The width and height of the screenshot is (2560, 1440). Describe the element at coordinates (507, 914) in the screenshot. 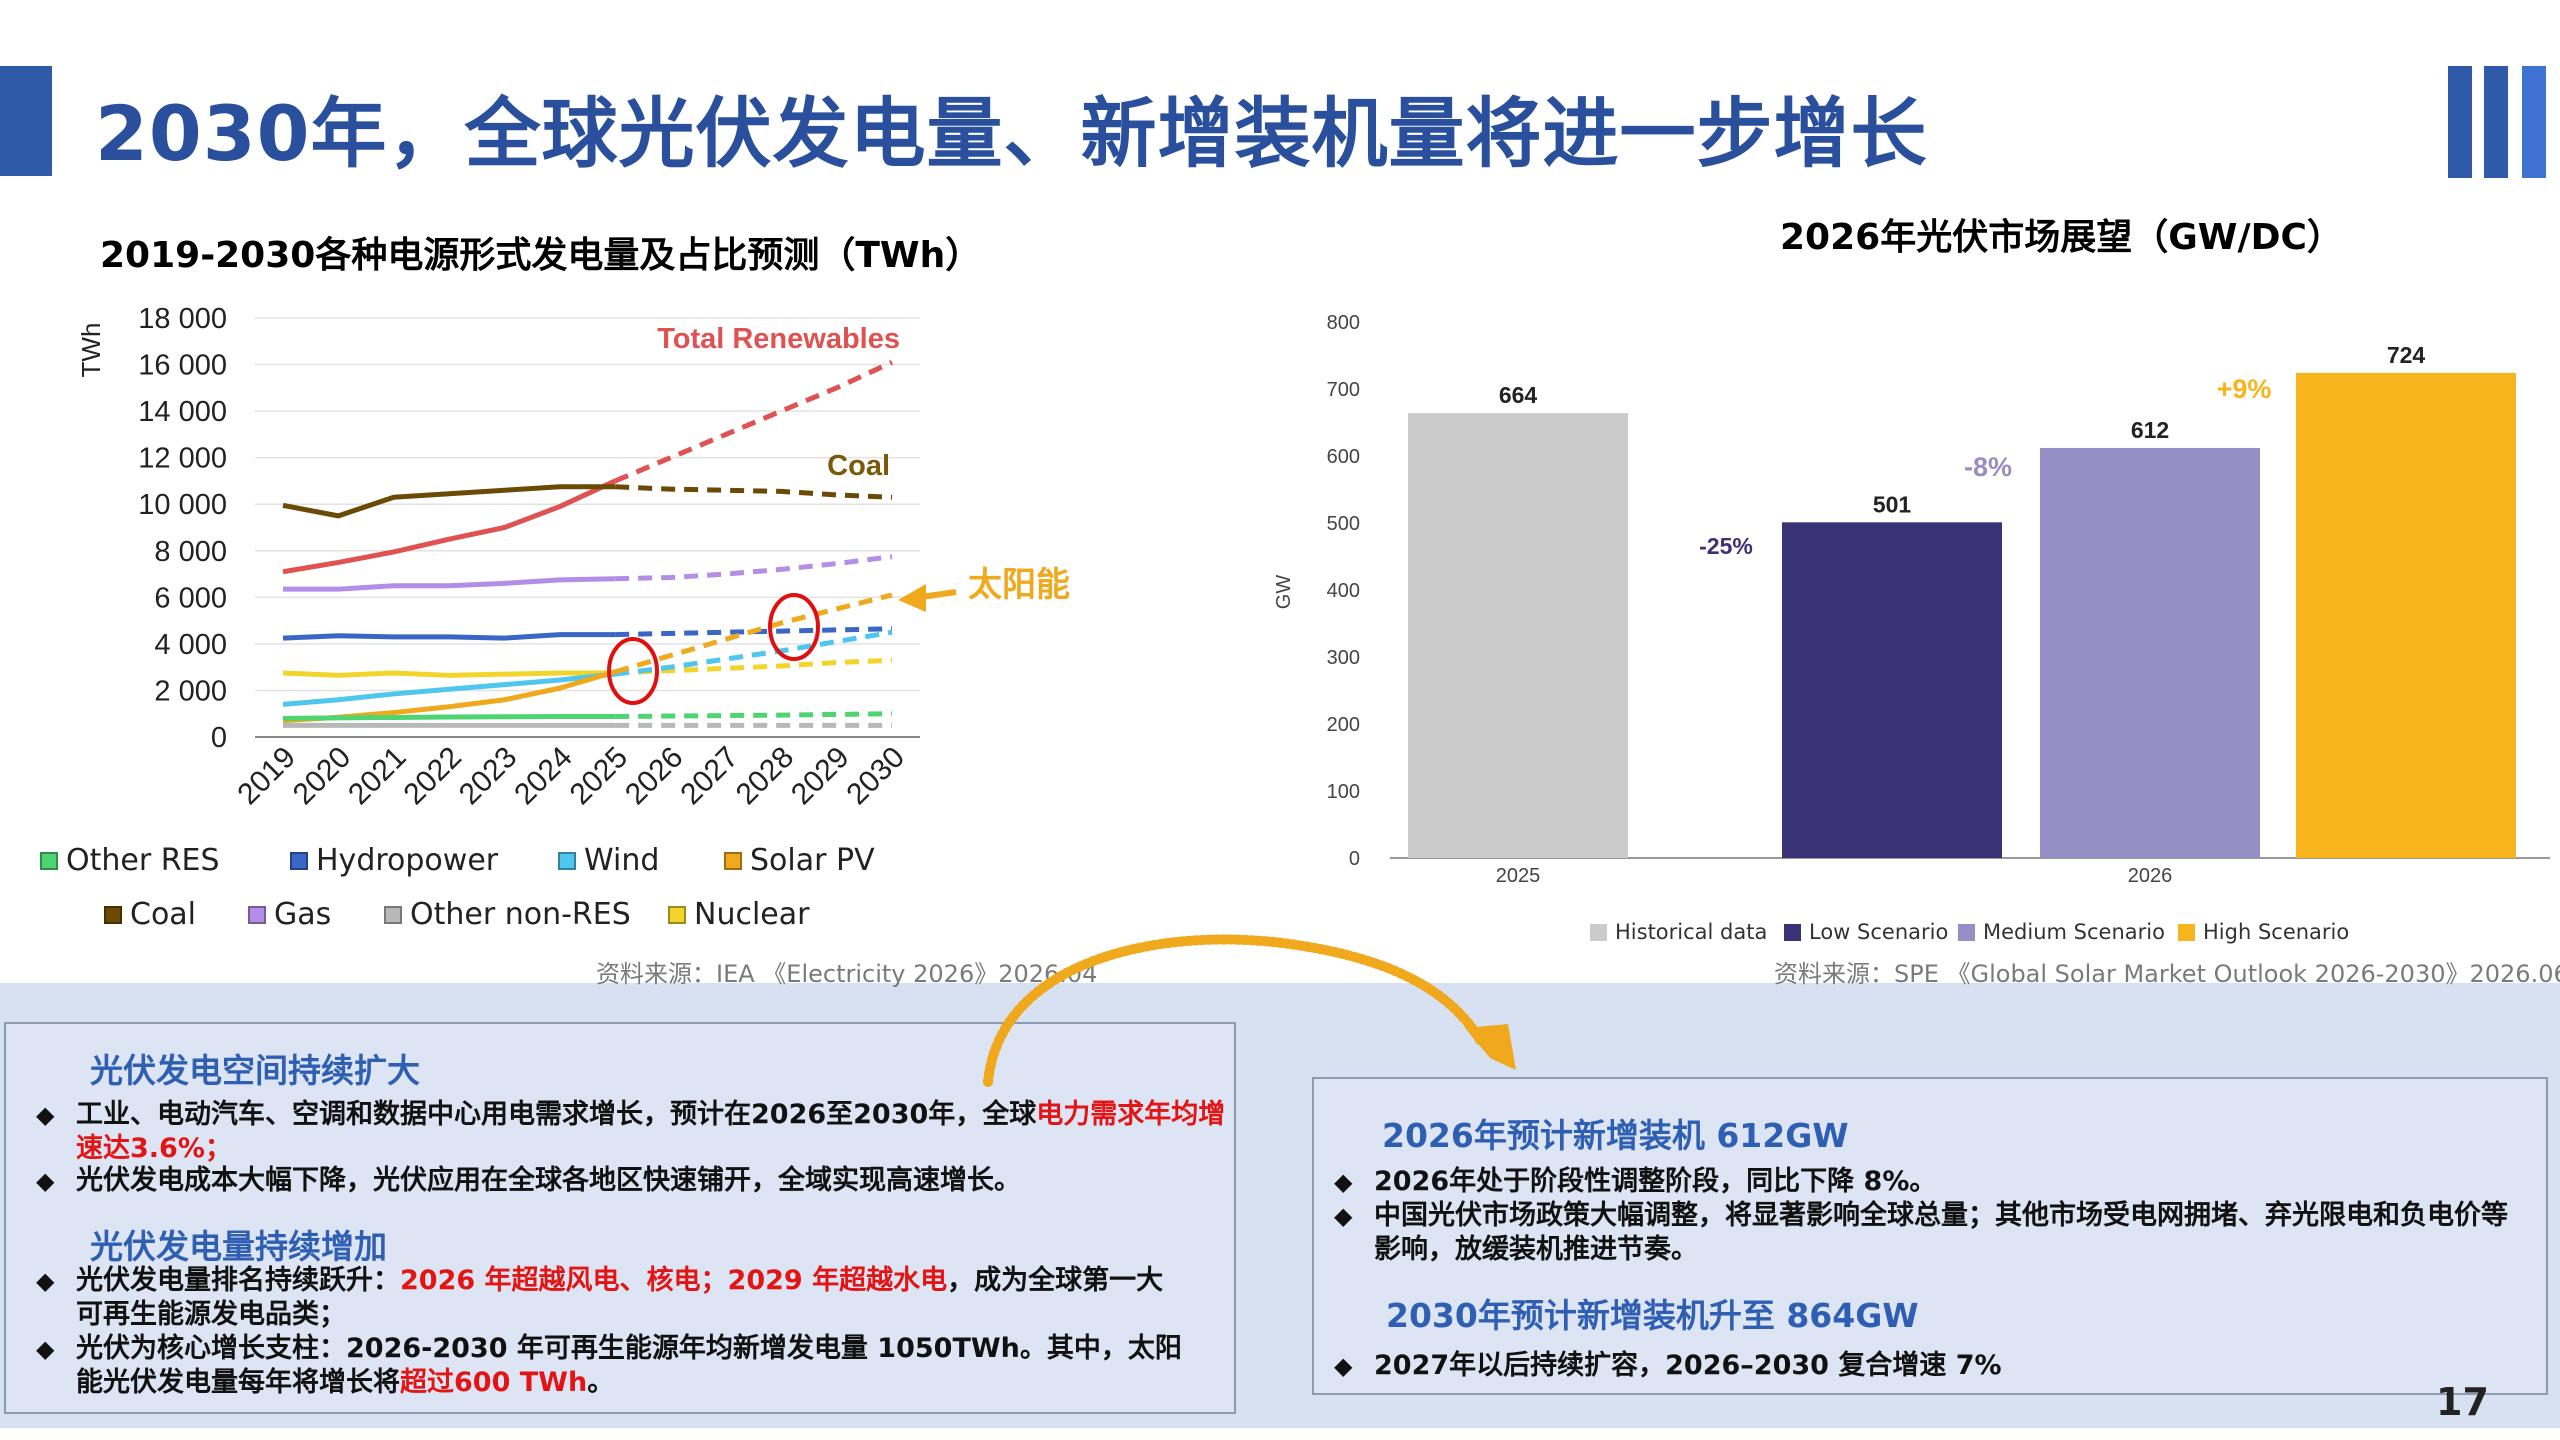

I see `legend-other-non-res: Other non-RES` at that location.